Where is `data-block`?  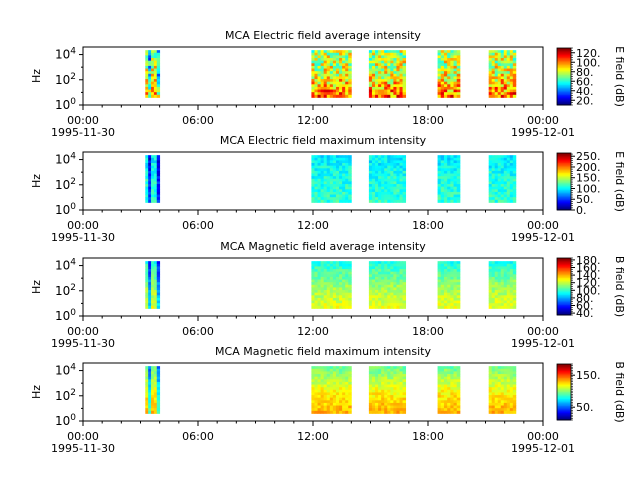
data-block is located at coordinates (449, 285).